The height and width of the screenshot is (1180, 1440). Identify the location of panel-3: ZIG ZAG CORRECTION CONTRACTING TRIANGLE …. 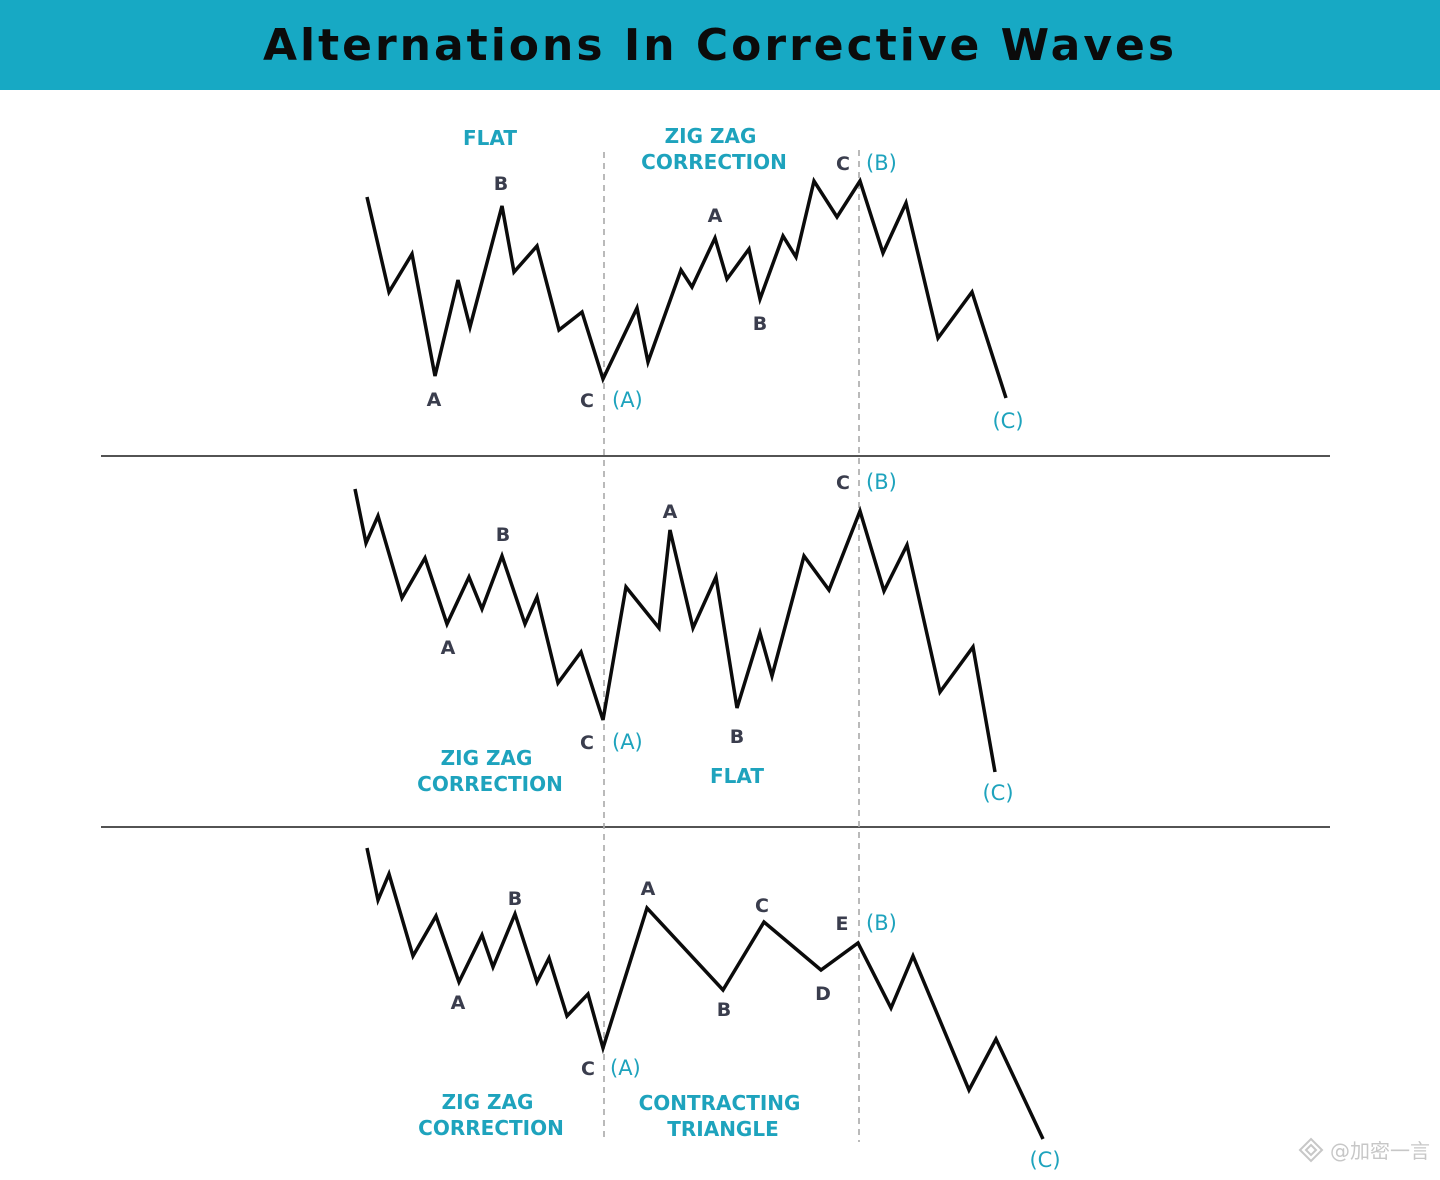
(713, 1009).